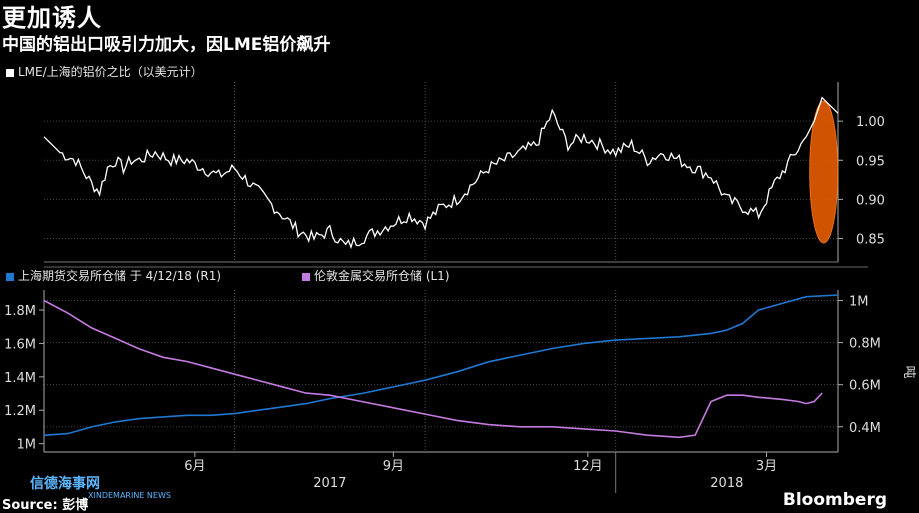 The height and width of the screenshot is (513, 919). What do you see at coordinates (27, 445) in the screenshot?
I see `left-y-tick-label: 1M` at bounding box center [27, 445].